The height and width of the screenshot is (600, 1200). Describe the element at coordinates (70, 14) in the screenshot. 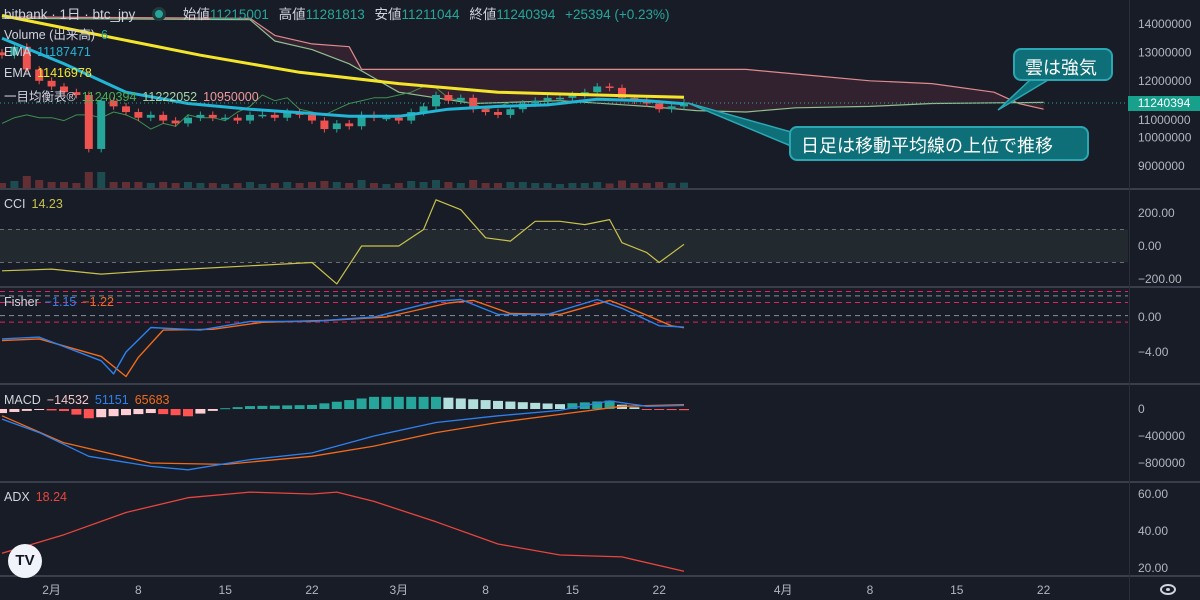

I see `symbol-title: bitbank · 1日 · btc_jpy` at that location.